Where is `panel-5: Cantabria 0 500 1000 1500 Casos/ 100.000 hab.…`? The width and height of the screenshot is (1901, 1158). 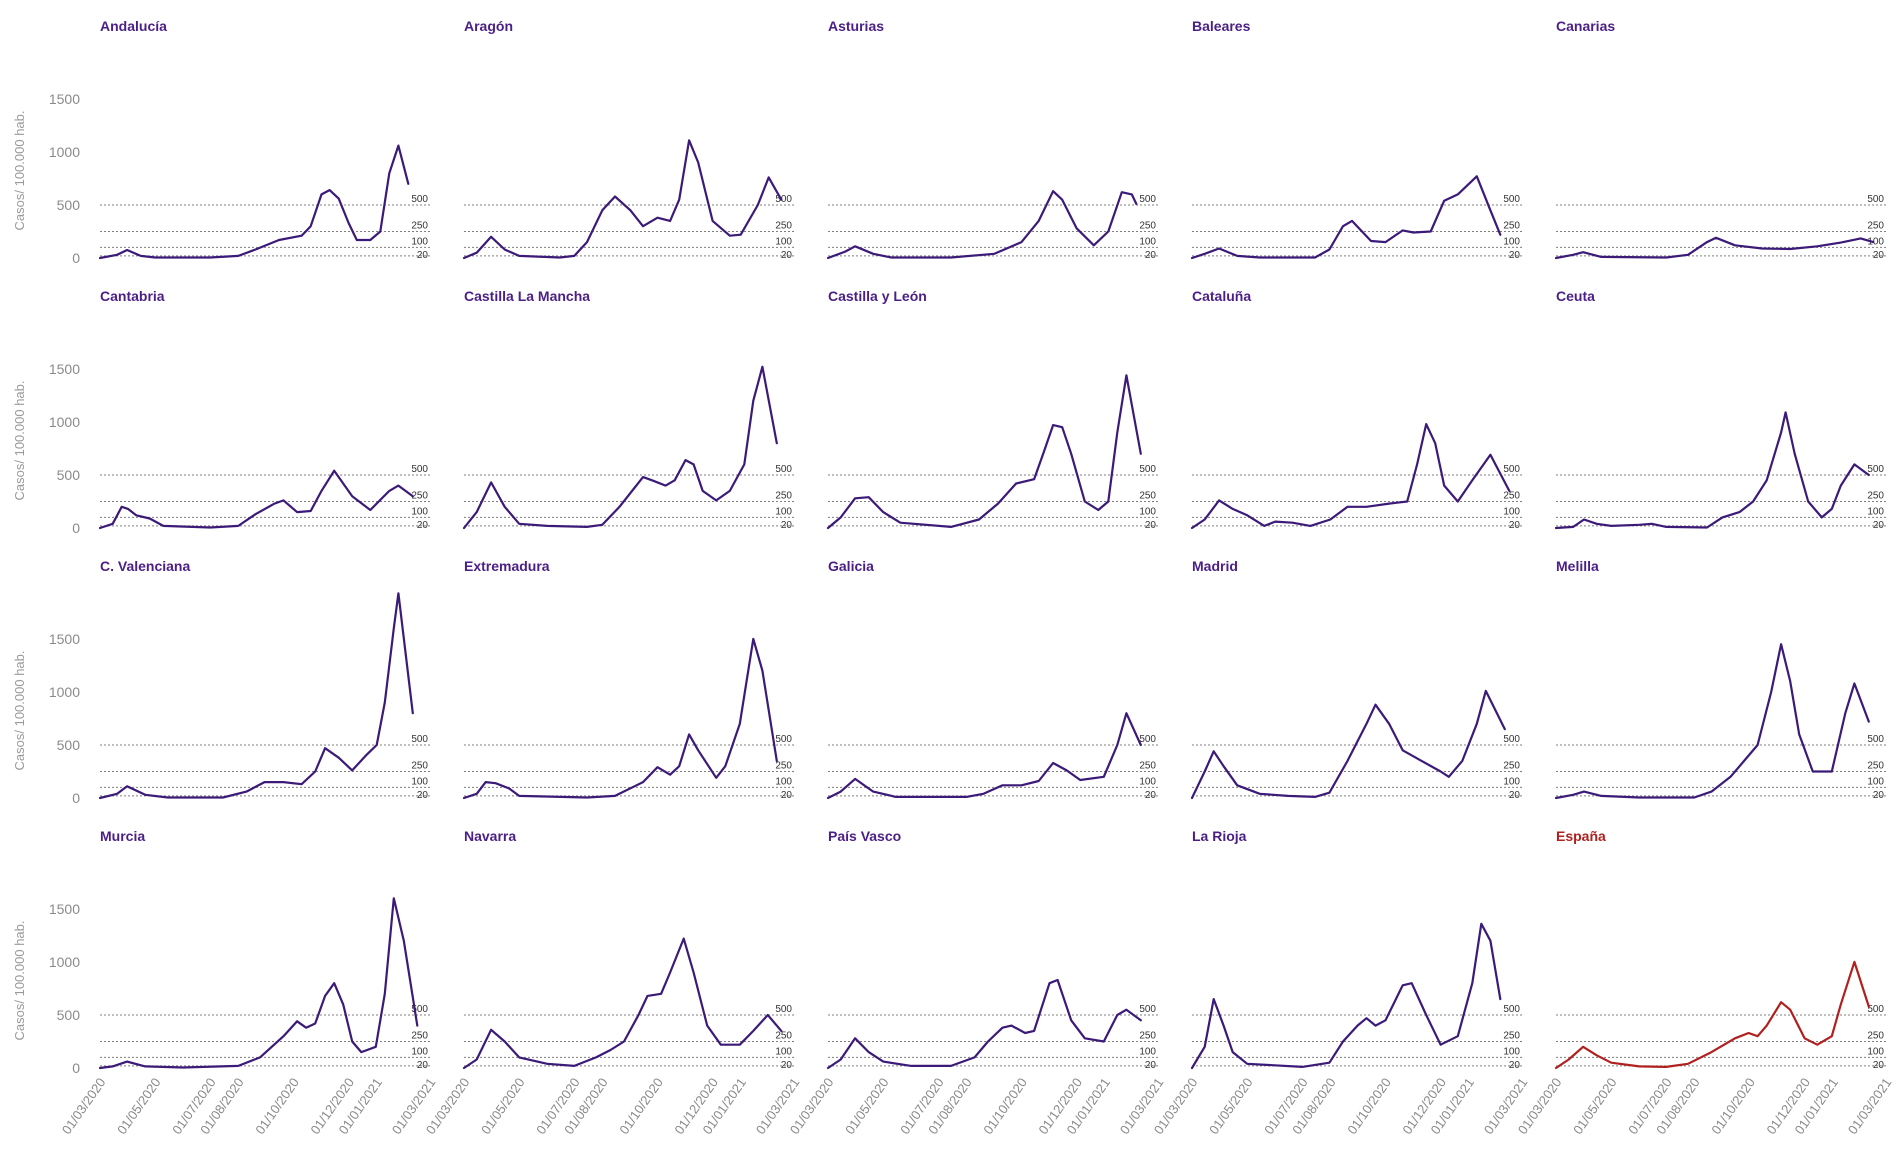
panel-5: Cantabria 0 500 1000 1500 Casos/ 100.000 hab.… is located at coordinates (215, 415).